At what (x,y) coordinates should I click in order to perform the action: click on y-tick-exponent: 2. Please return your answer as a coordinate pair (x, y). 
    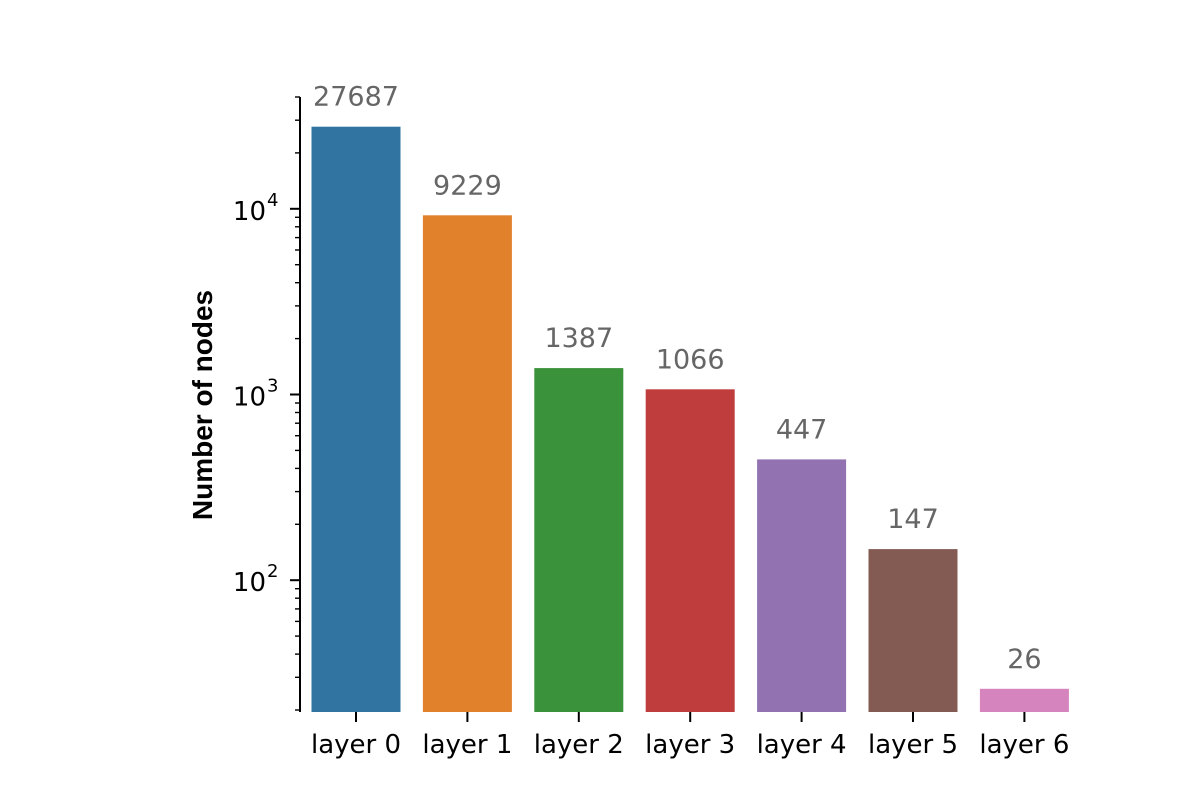
    Looking at the image, I should click on (272, 571).